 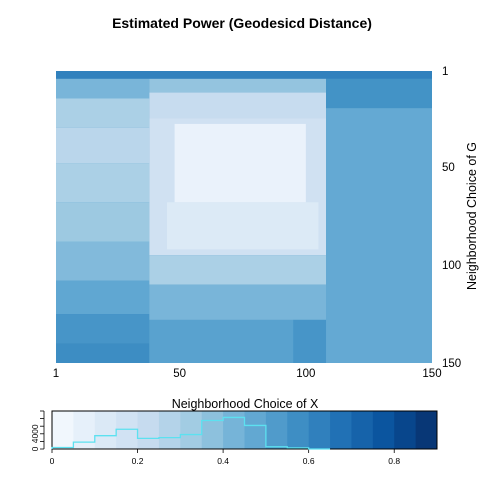 I want to click on y-tick-label: 150, so click(x=451, y=364).